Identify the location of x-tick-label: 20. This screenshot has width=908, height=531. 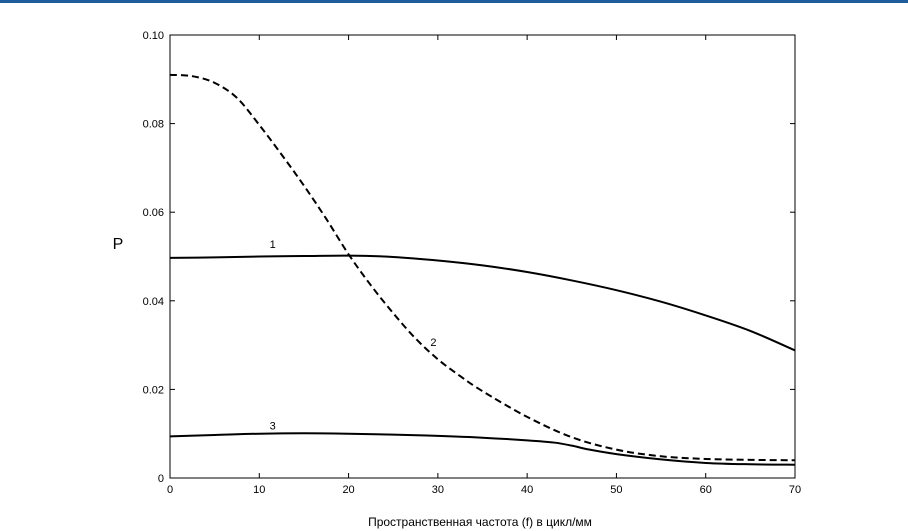
(348, 490).